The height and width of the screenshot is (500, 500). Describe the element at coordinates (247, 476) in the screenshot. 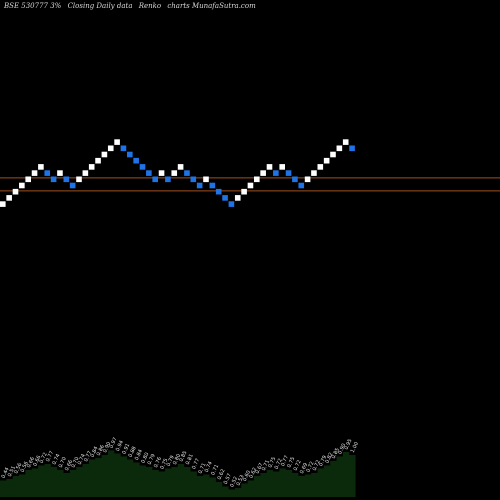

I see `volume-label: 0.60` at that location.